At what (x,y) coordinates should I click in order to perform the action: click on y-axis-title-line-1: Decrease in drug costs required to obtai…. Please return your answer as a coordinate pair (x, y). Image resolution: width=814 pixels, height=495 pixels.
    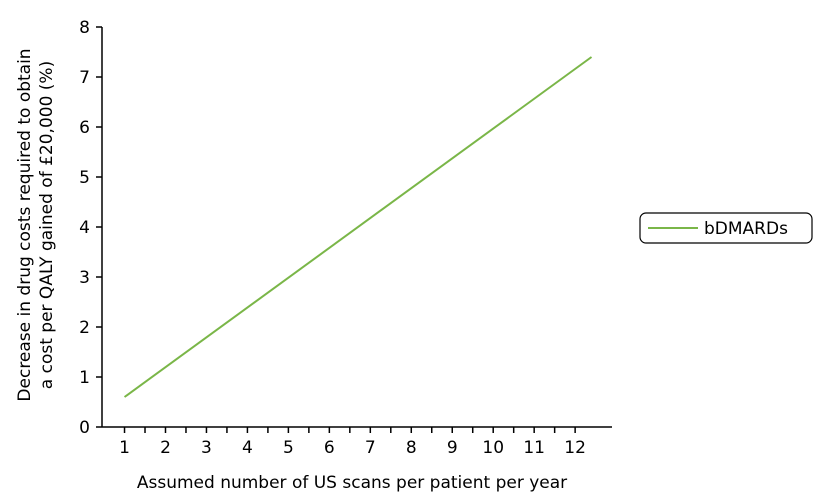
    Looking at the image, I should click on (25, 224).